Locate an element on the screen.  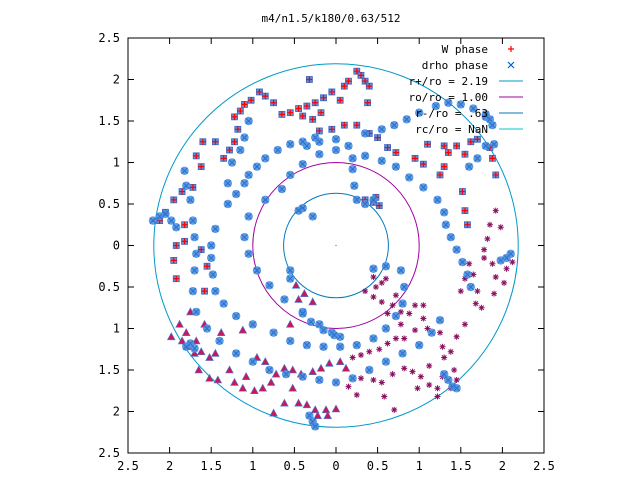
chart-title: m4/n1.5/k180/0.63/512 is located at coordinates (330, 18).